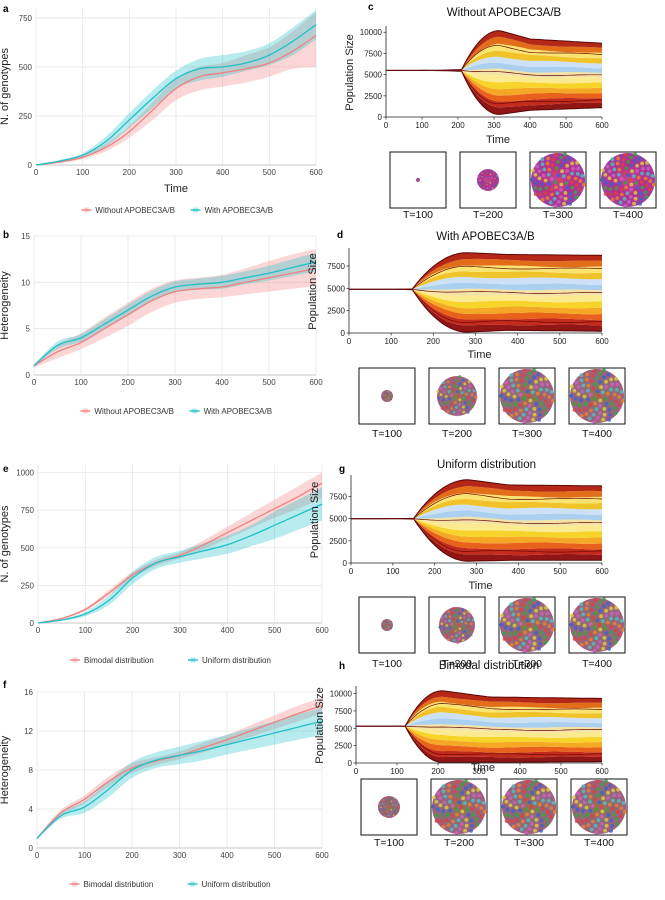  Describe the element at coordinates (270, 172) in the screenshot. I see `x-tick-label: 500` at that location.